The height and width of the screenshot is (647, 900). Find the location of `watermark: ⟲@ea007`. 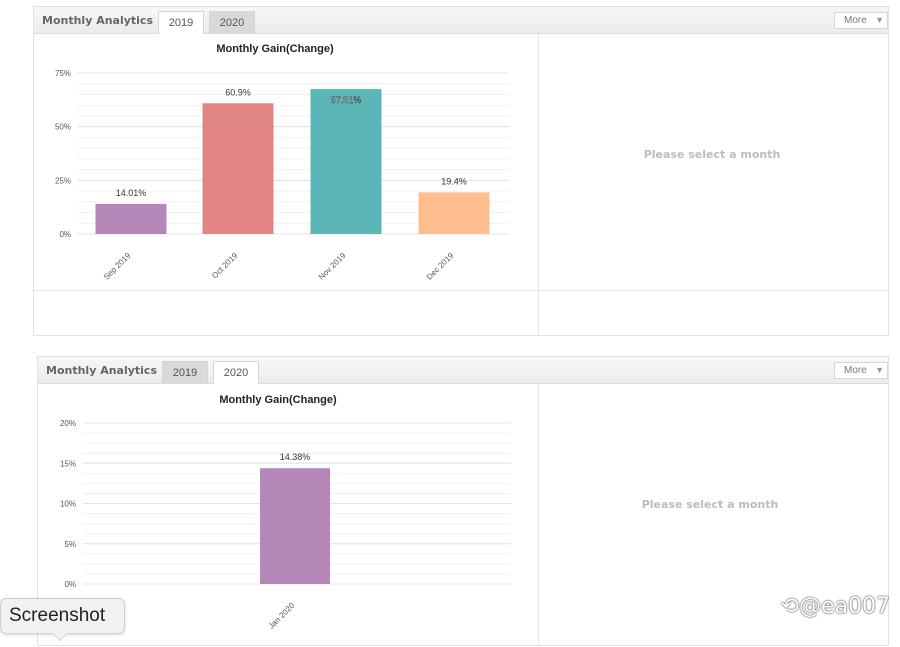

watermark: ⟲@ea007 is located at coordinates (835, 606).